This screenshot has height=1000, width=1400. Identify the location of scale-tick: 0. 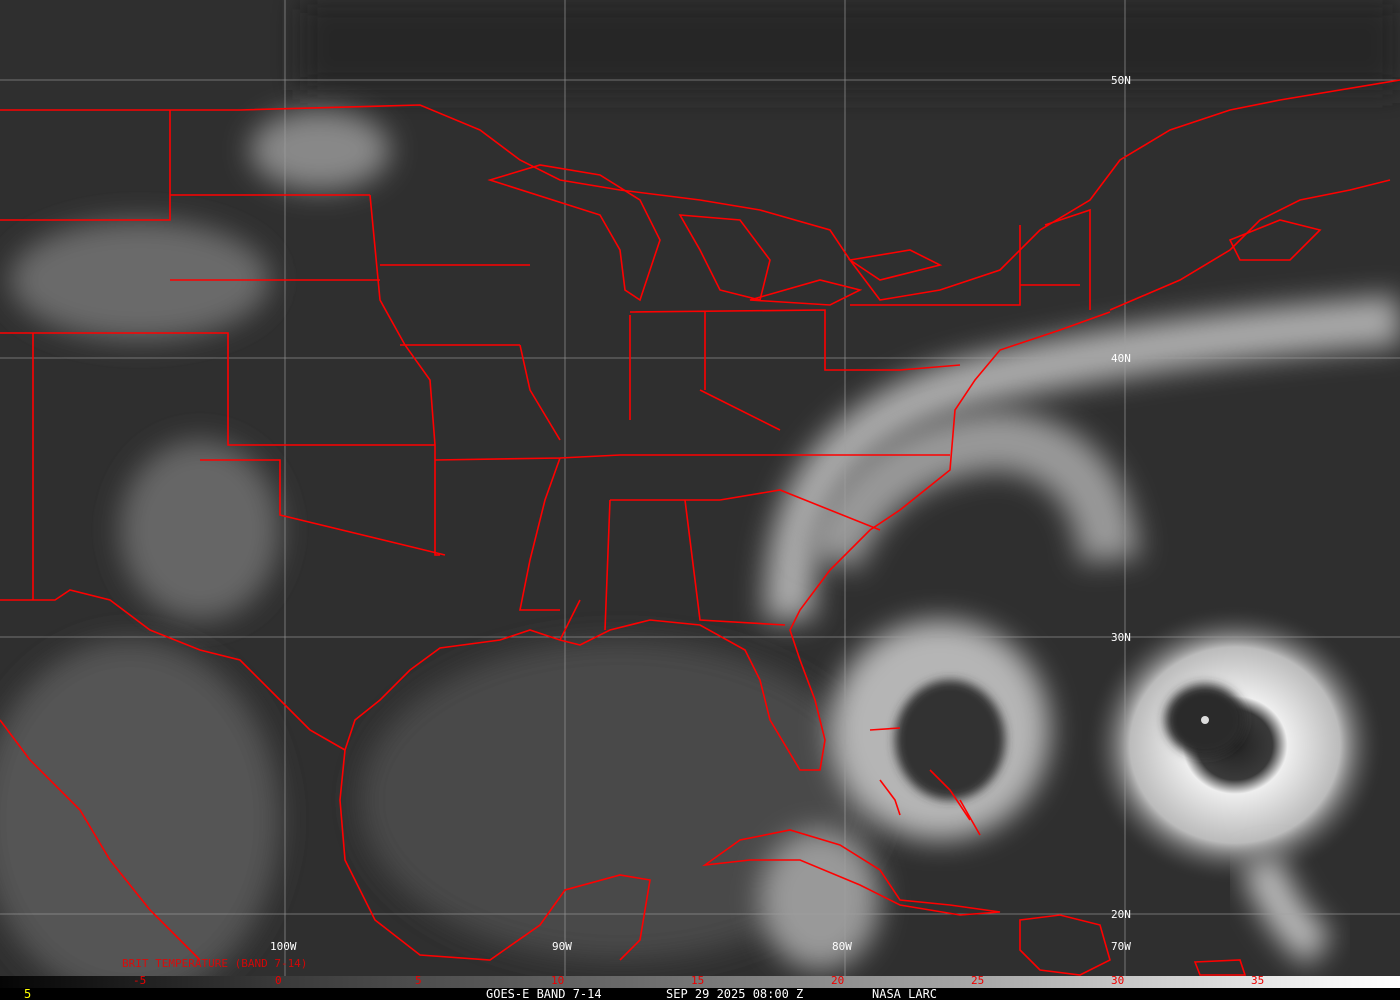
(278, 980).